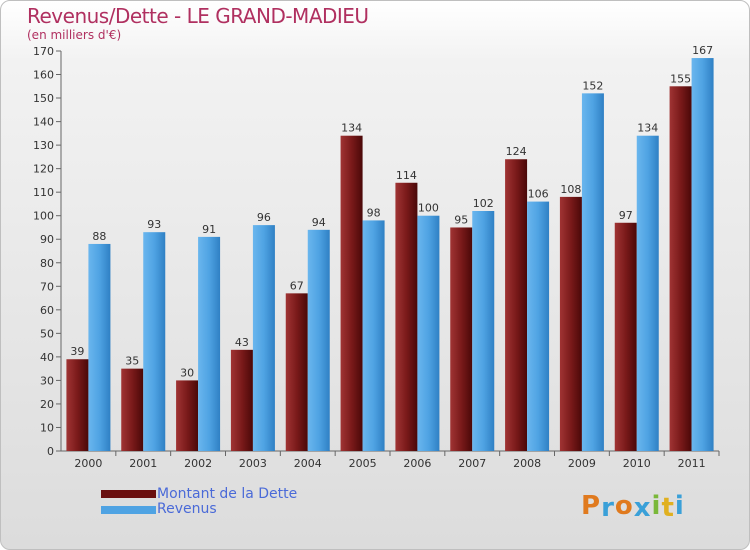  Describe the element at coordinates (417, 463) in the screenshot. I see `x-tick-label: 2006` at that location.